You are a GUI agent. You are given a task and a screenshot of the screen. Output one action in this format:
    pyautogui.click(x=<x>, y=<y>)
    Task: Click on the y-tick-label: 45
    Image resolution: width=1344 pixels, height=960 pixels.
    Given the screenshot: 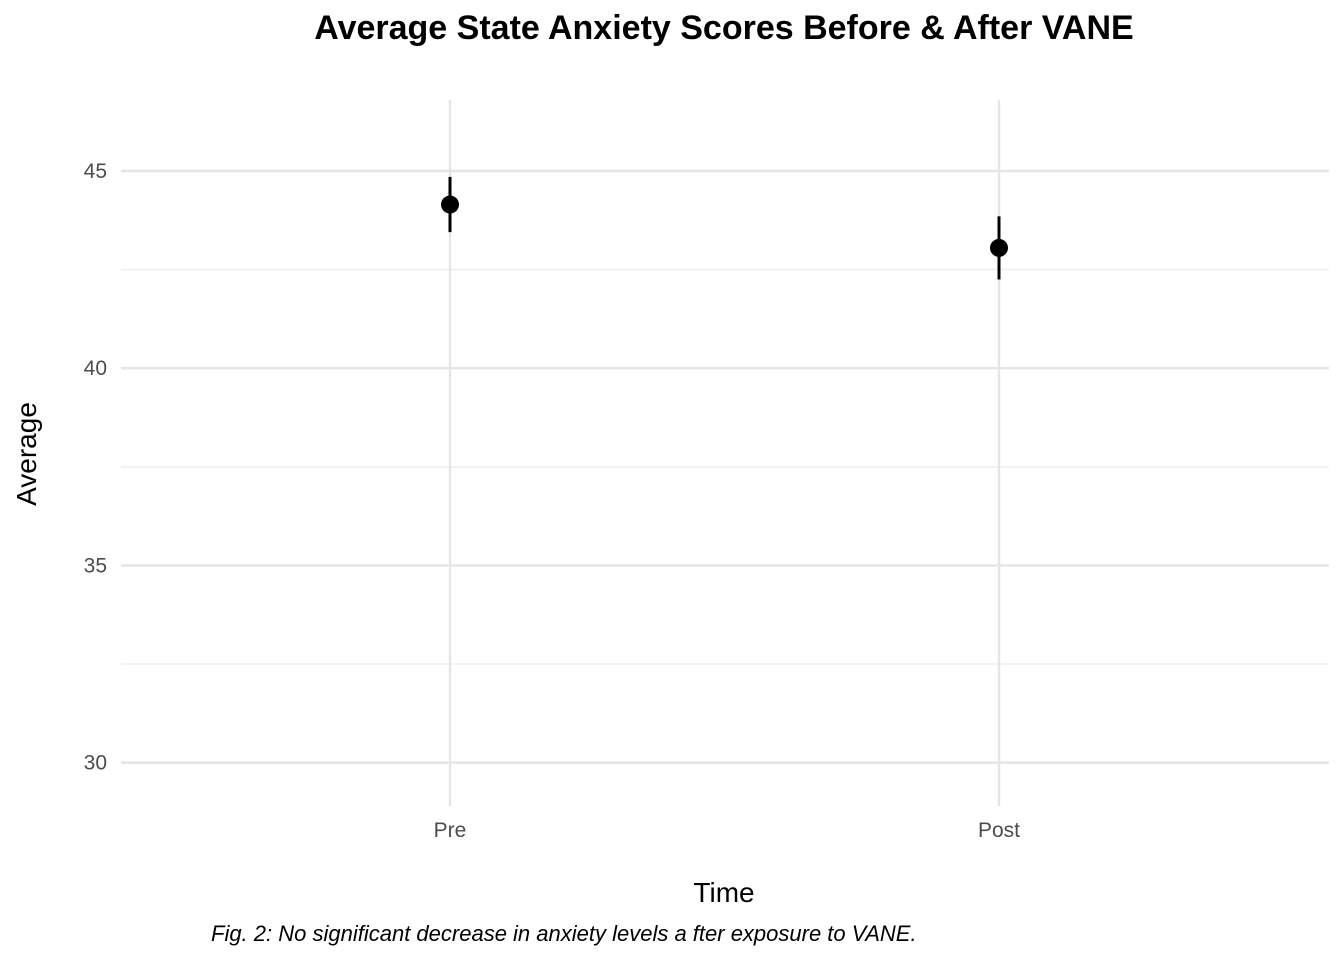 What is the action you would take?
    pyautogui.click(x=95, y=171)
    